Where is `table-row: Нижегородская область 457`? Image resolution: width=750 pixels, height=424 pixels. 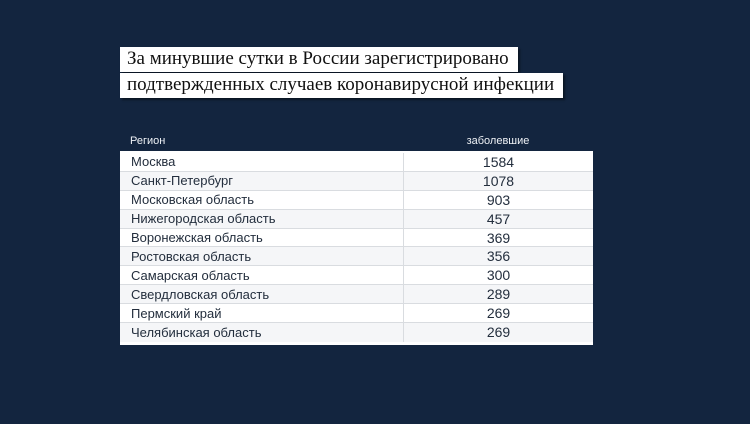
table-row: Нижегородская область 457 is located at coordinates (356, 219).